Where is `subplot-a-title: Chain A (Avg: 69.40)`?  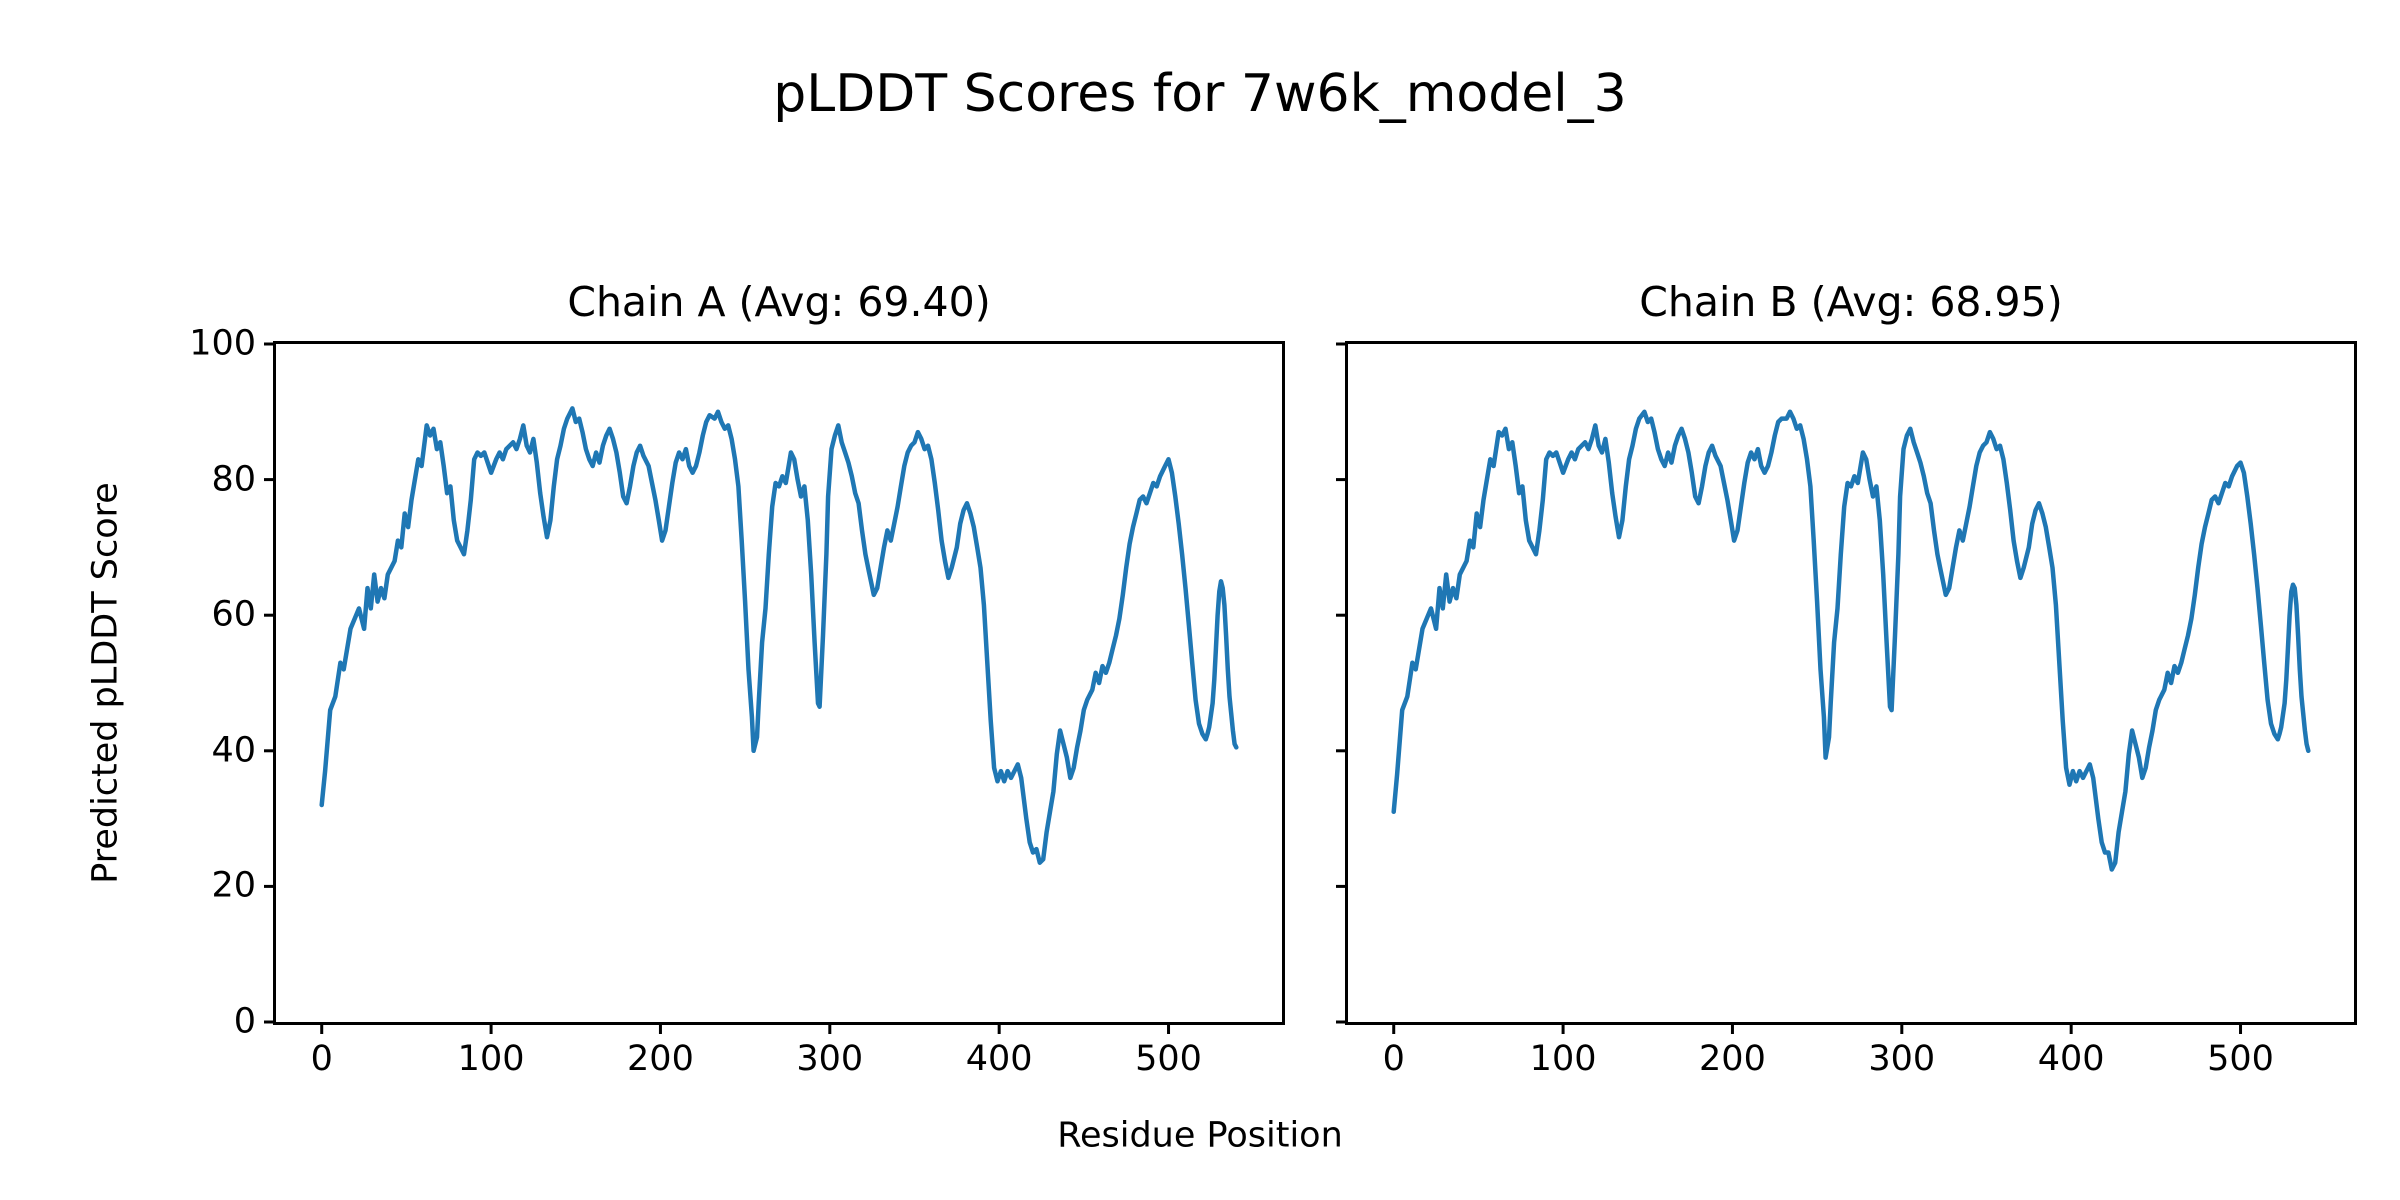
subplot-a-title: Chain A (Avg: 69.40) is located at coordinates (779, 302).